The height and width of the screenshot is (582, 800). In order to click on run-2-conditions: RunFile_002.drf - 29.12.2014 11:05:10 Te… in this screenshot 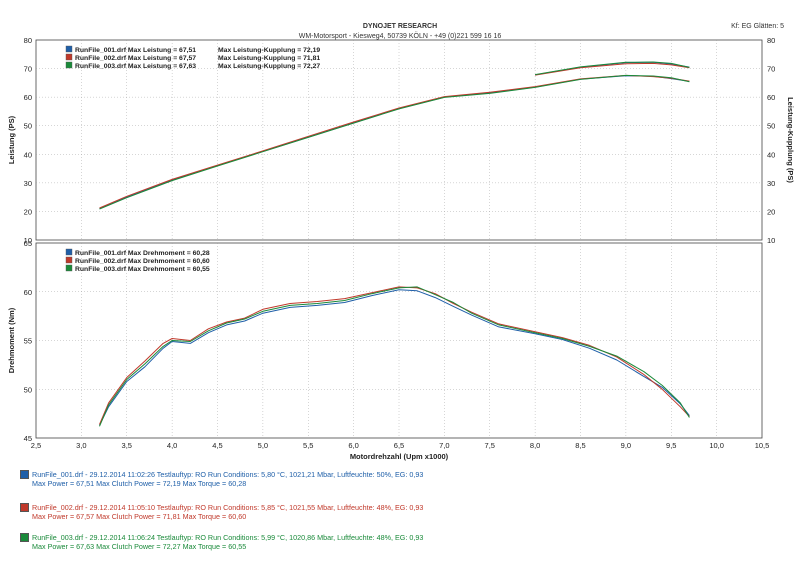, I will do `click(228, 507)`.